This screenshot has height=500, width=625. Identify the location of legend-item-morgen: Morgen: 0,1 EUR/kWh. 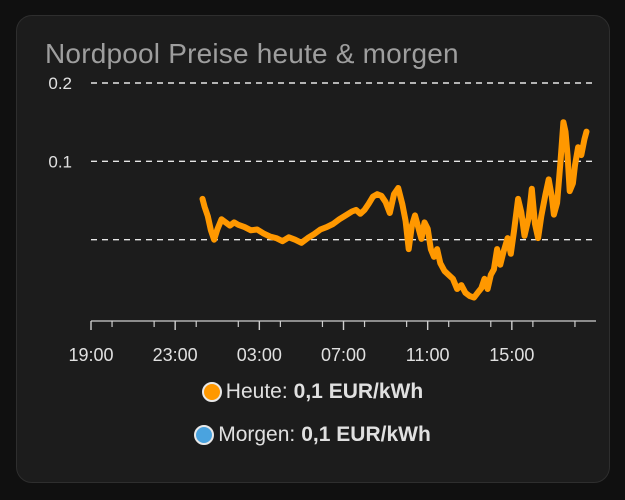
(312, 435).